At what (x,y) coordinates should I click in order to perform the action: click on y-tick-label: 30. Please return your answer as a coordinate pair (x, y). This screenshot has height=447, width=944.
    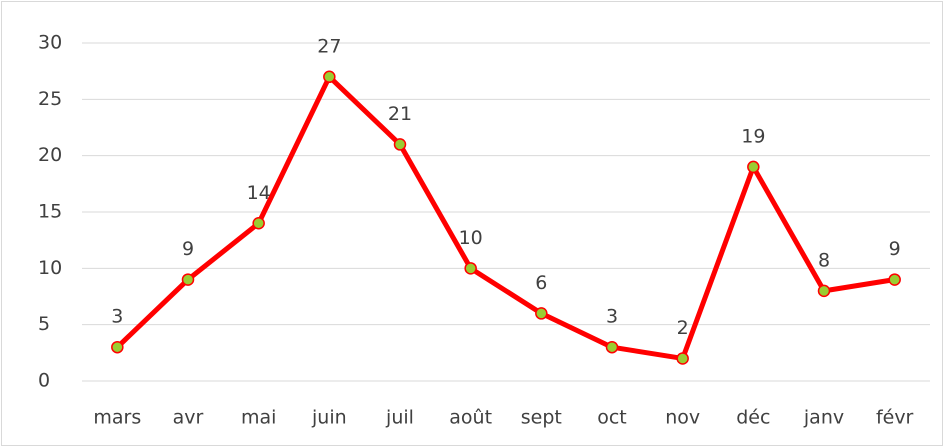
    Looking at the image, I should click on (50, 43).